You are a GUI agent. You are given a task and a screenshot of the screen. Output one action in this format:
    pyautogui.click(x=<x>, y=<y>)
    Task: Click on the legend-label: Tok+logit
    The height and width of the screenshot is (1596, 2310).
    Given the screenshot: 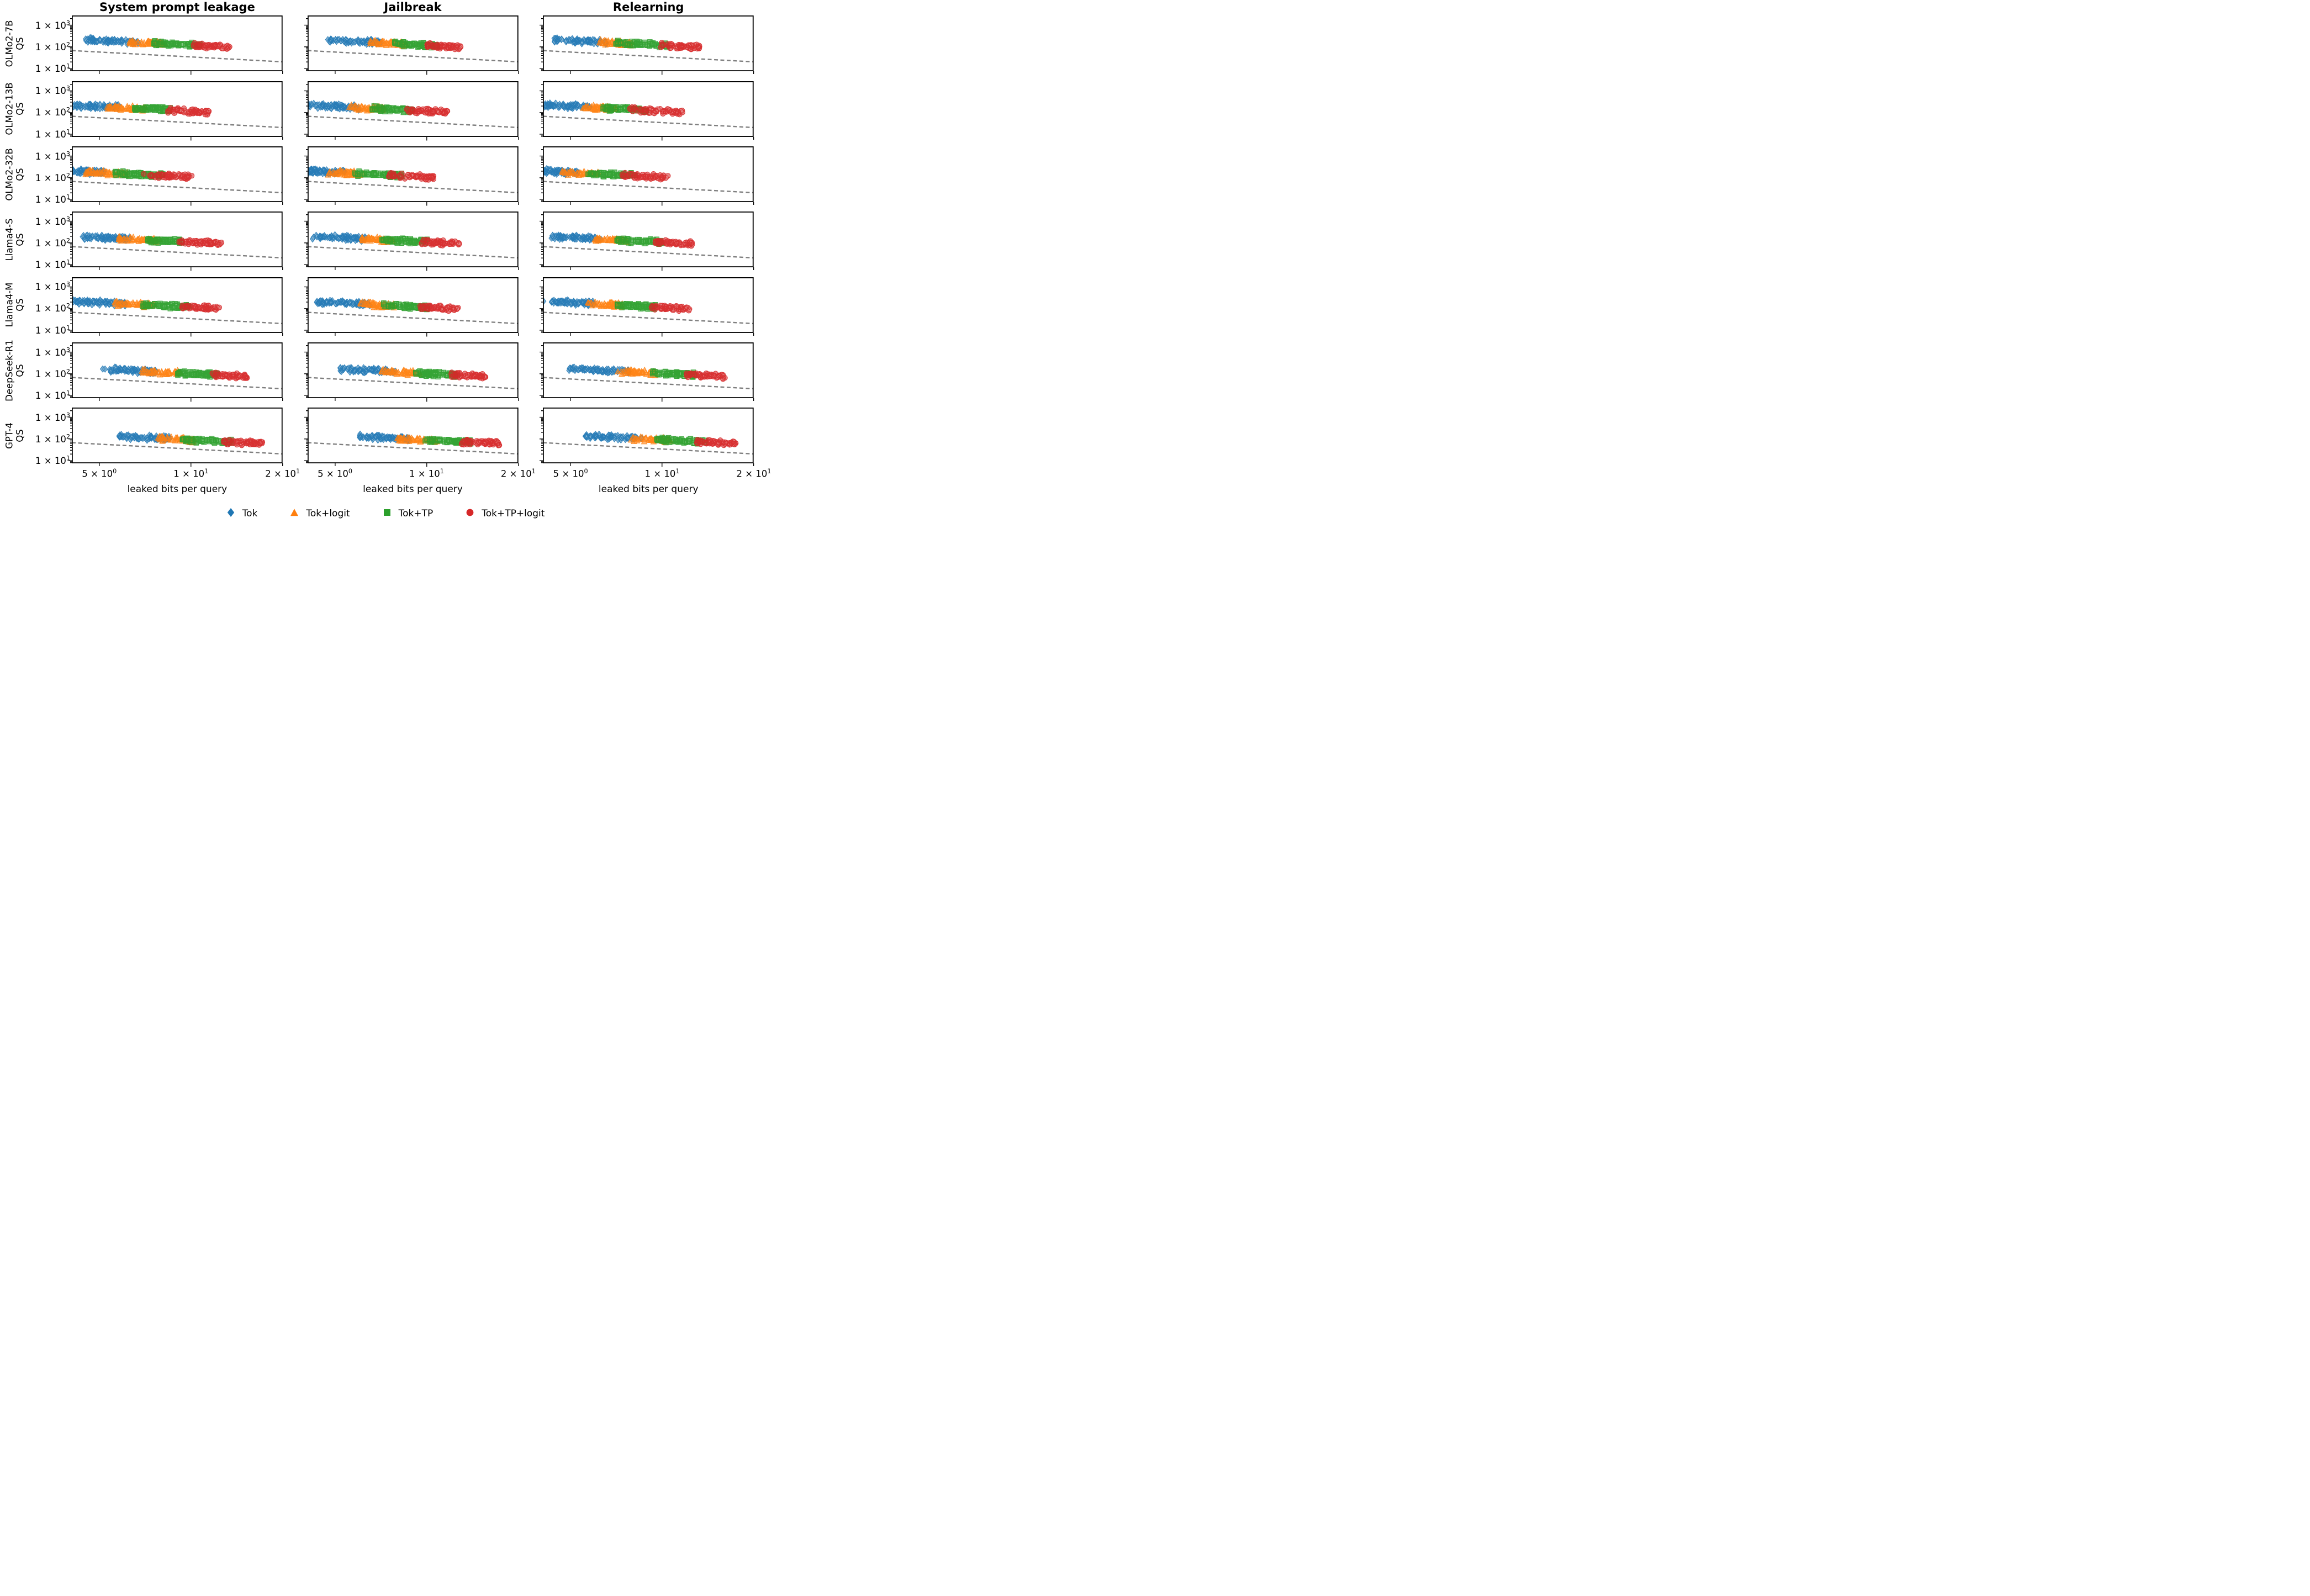 What is the action you would take?
    pyautogui.click(x=328, y=513)
    